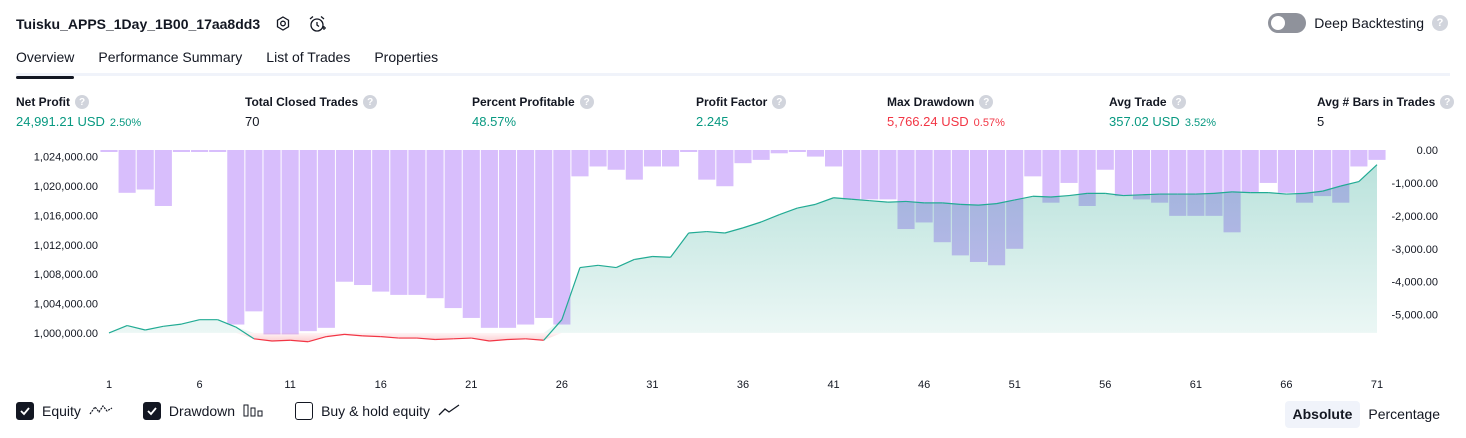 The height and width of the screenshot is (438, 1466). Describe the element at coordinates (712, 121) in the screenshot. I see `metric-value: 2.245` at that location.